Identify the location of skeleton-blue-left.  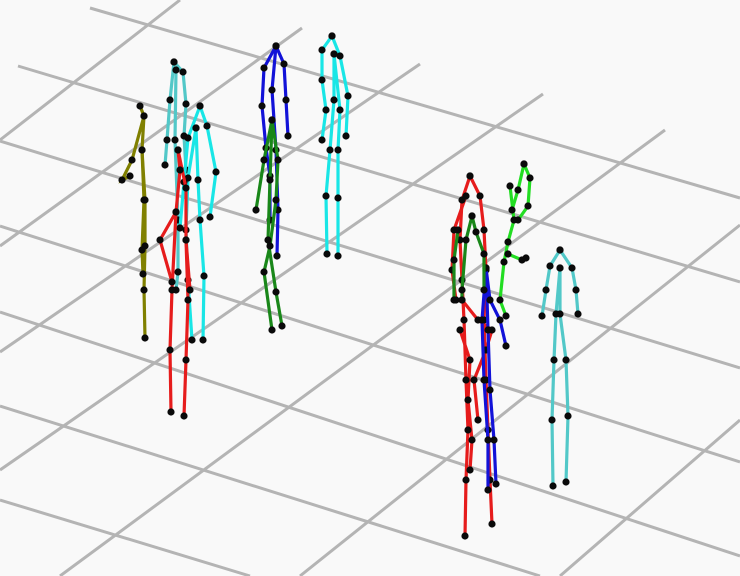
(275, 151).